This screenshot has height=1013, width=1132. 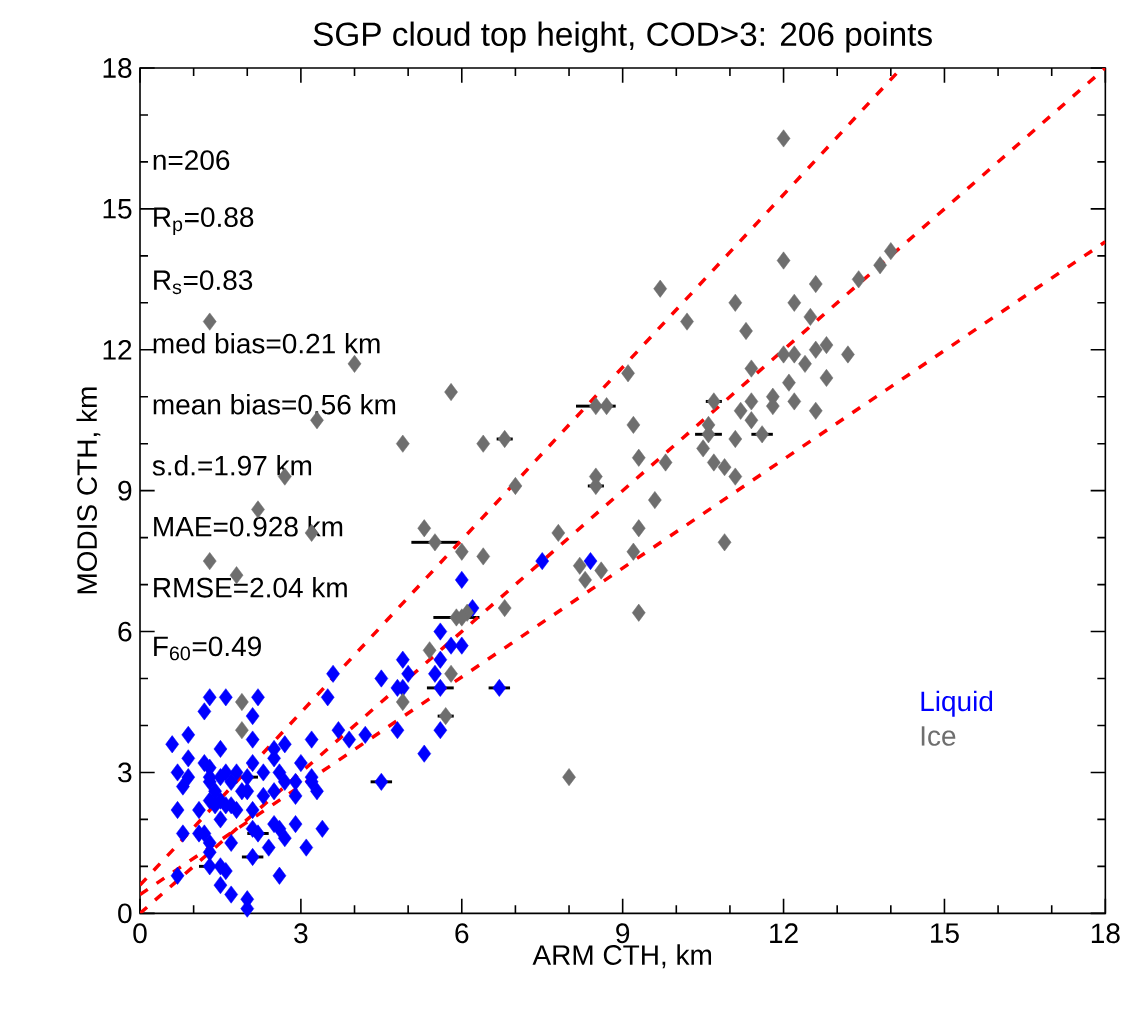 I want to click on x-axis-title: ARM CTH, km, so click(x=622, y=956).